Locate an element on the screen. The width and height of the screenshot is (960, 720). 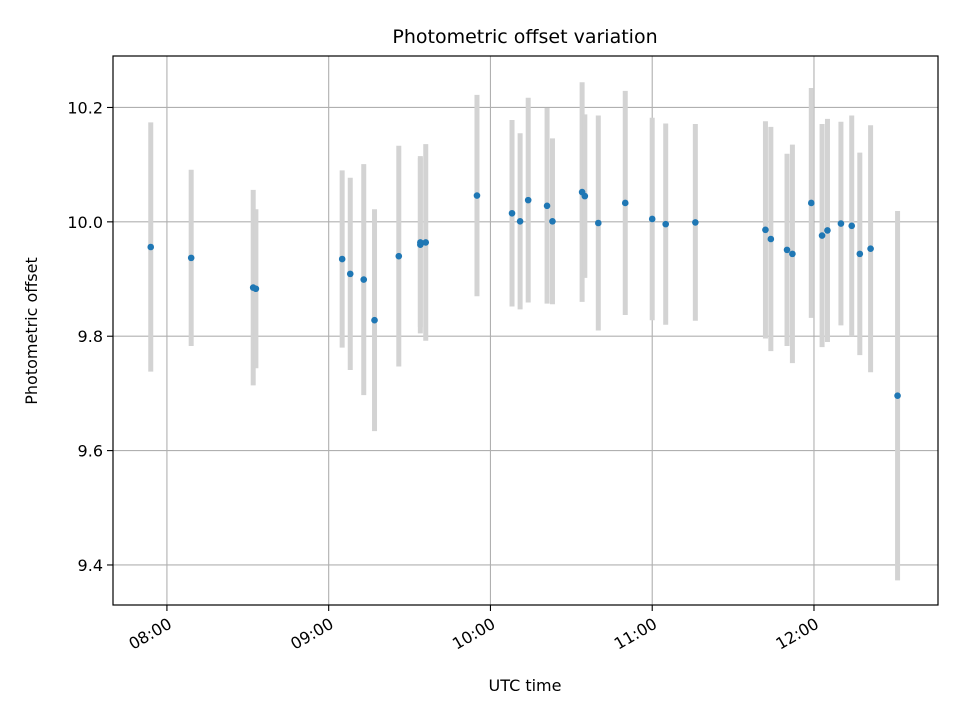
y-axis: 9.4 9.6 9.8 10.0 10.2 is located at coordinates (90, 336).